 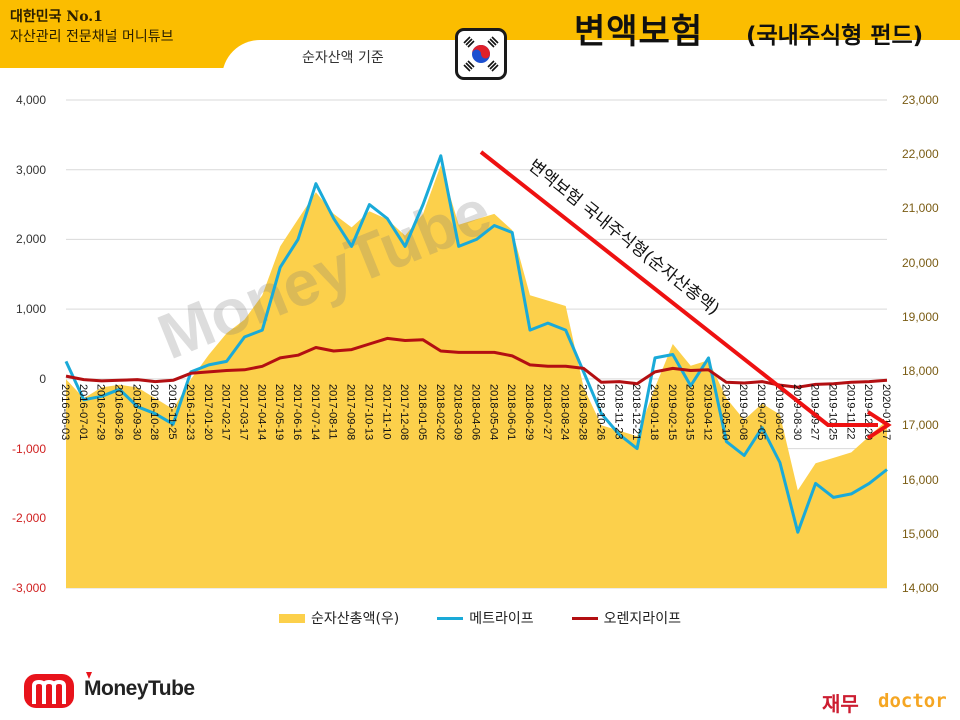 What do you see at coordinates (30, 169) in the screenshot?
I see `left-tick-label: 3,000` at bounding box center [30, 169].